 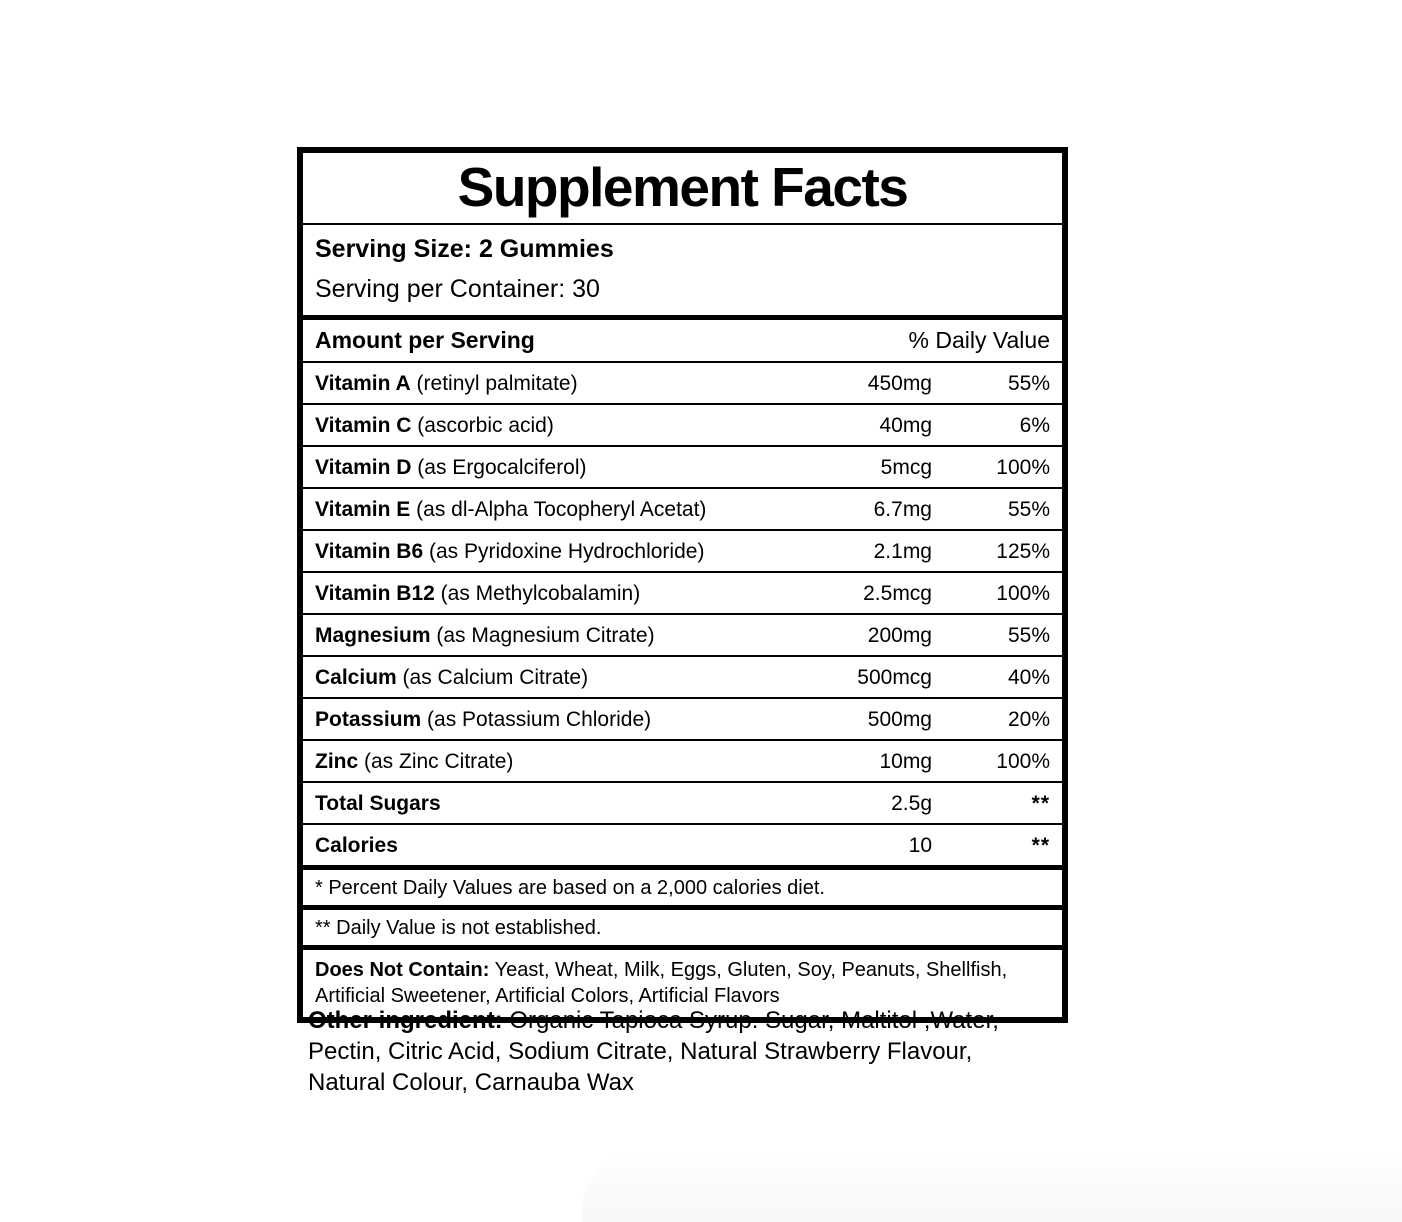 I want to click on nutrient-name: Potassium, so click(x=368, y=719).